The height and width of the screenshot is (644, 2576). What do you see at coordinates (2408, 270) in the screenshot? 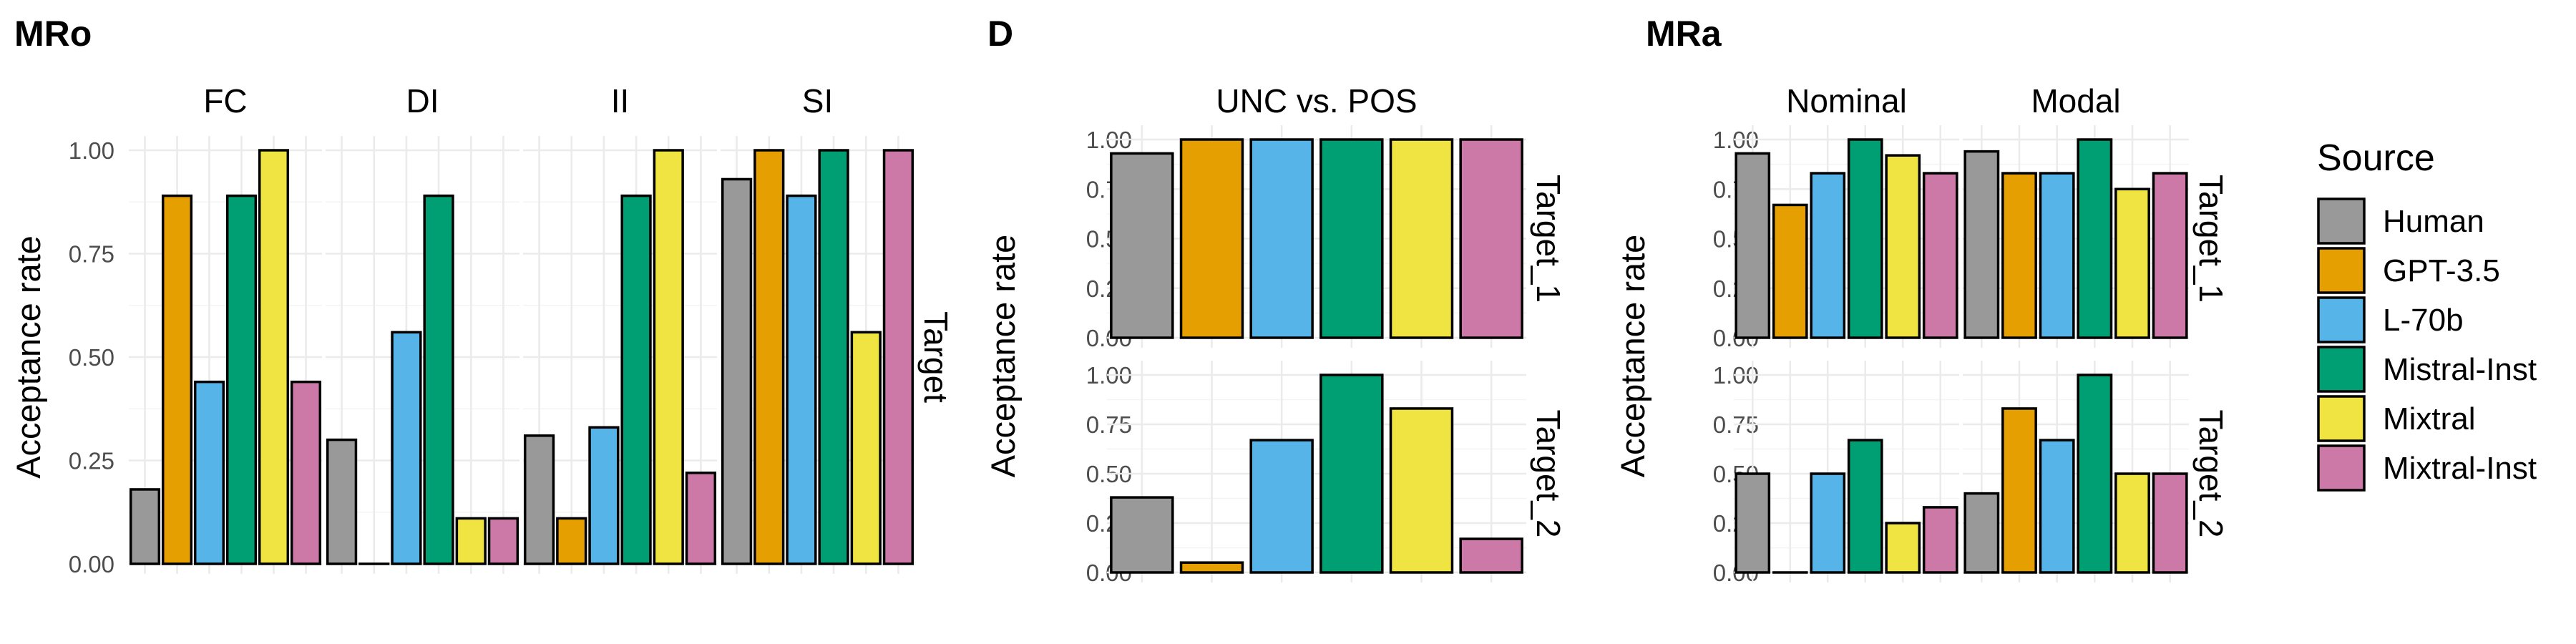
I see `legend-item-gpt-3-5-1: GPT-3.5` at bounding box center [2408, 270].